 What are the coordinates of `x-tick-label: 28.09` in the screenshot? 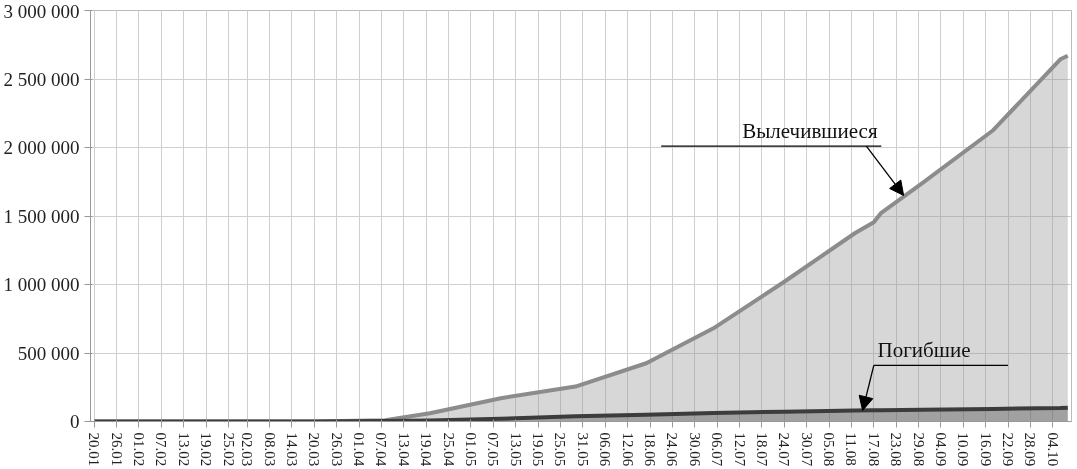 It's located at (1030, 449).